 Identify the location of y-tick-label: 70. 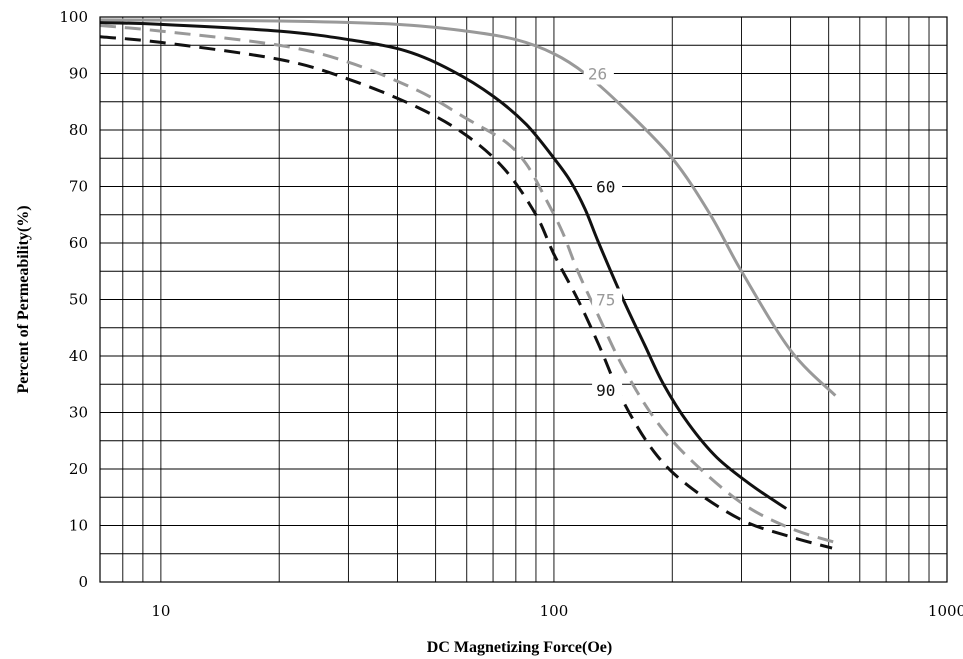
(78, 187).